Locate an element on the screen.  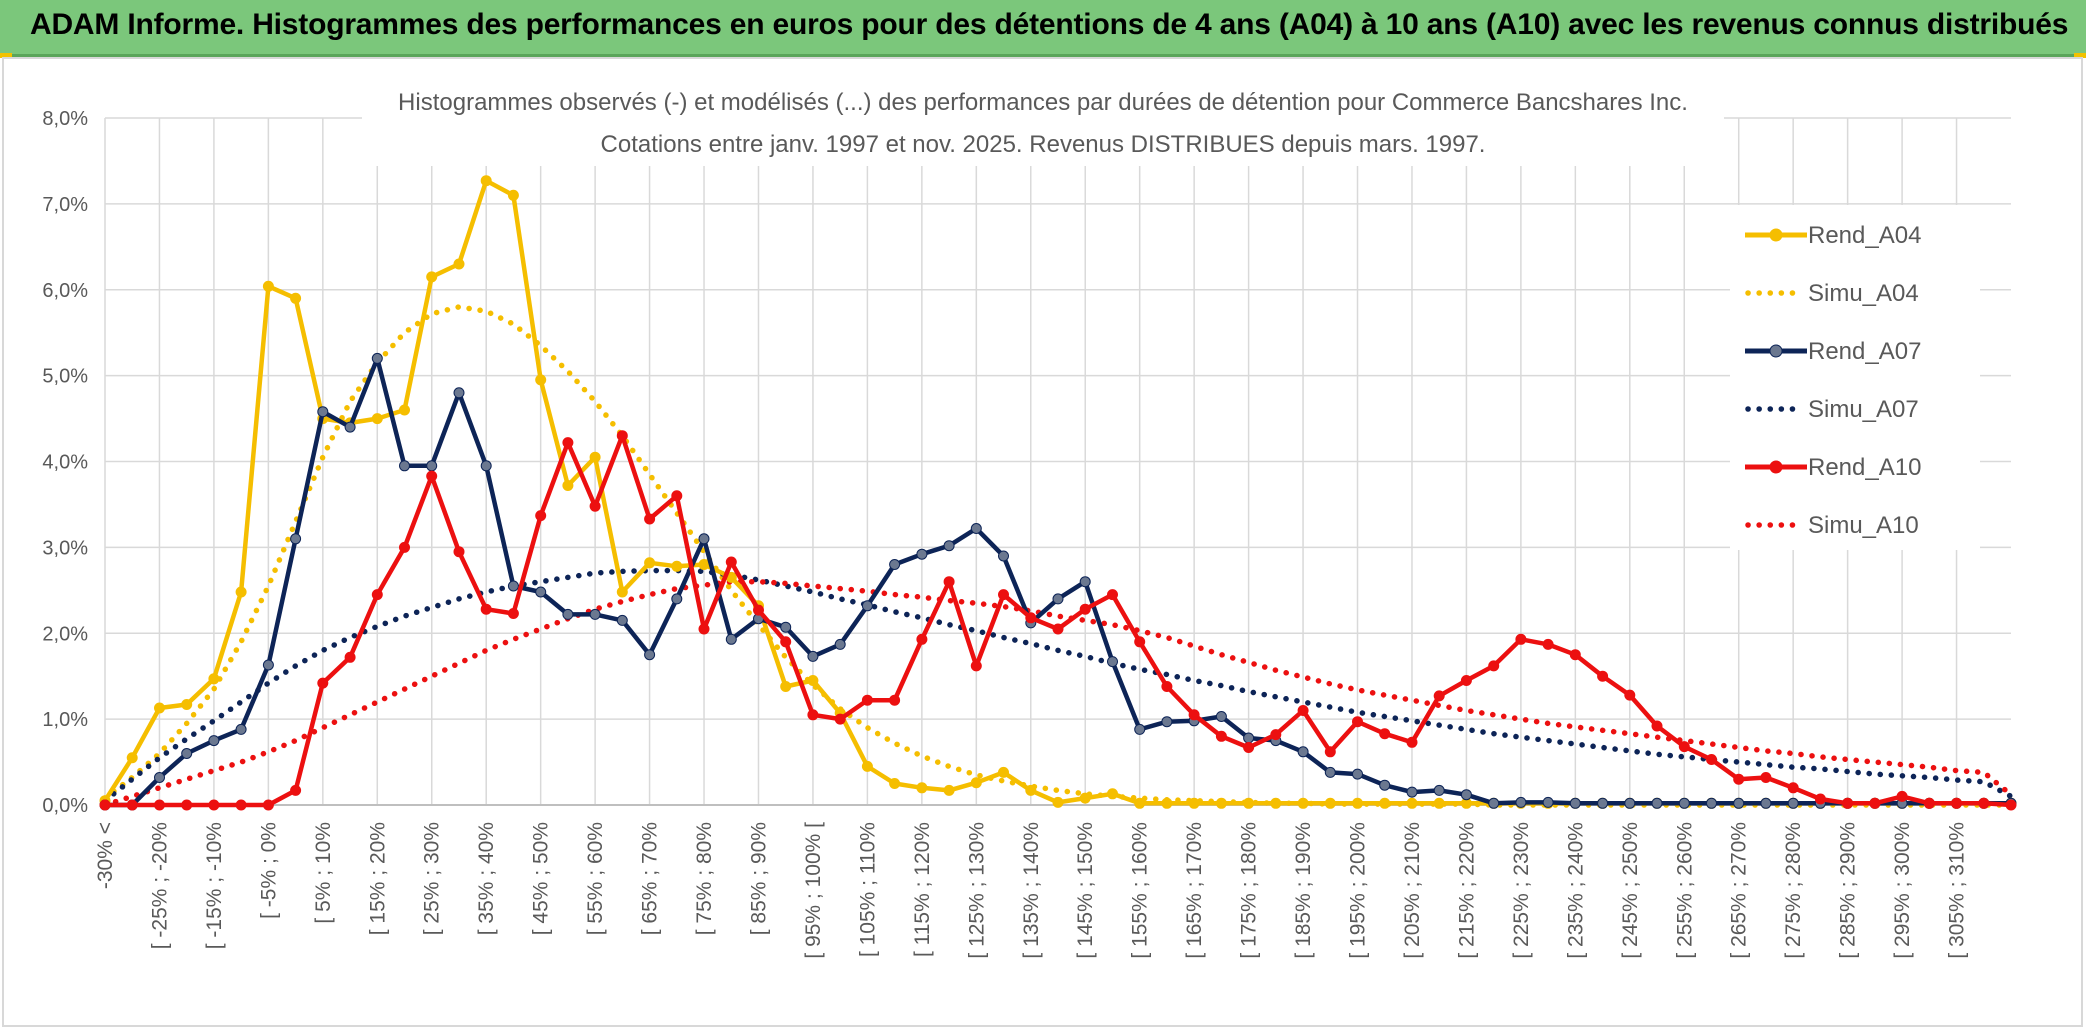
x-tick-label: [ 75% ; 80% is located at coordinates (704, 878).